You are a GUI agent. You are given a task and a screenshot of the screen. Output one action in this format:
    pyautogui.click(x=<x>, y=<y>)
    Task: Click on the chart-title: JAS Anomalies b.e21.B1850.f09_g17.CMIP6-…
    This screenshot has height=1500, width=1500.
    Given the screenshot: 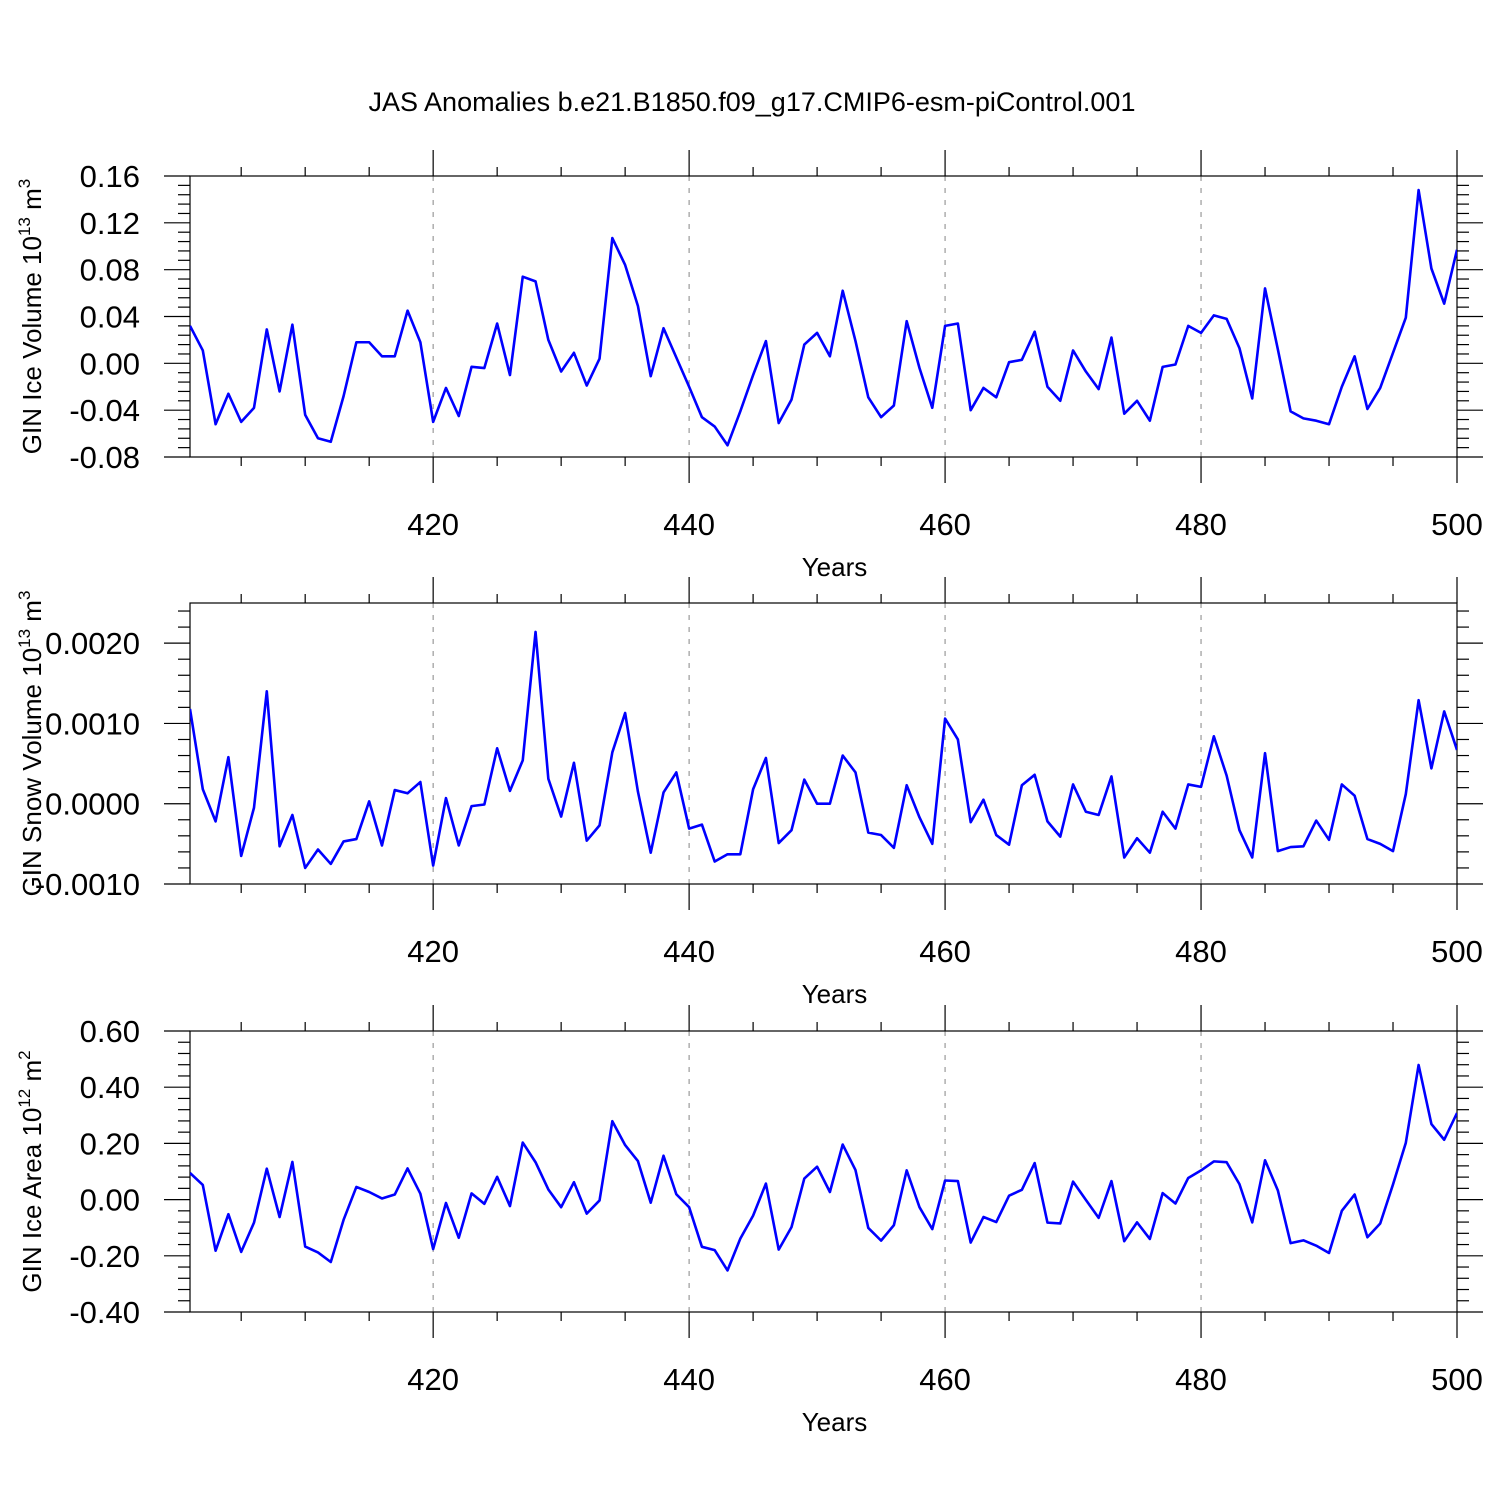 What is the action you would take?
    pyautogui.click(x=752, y=102)
    